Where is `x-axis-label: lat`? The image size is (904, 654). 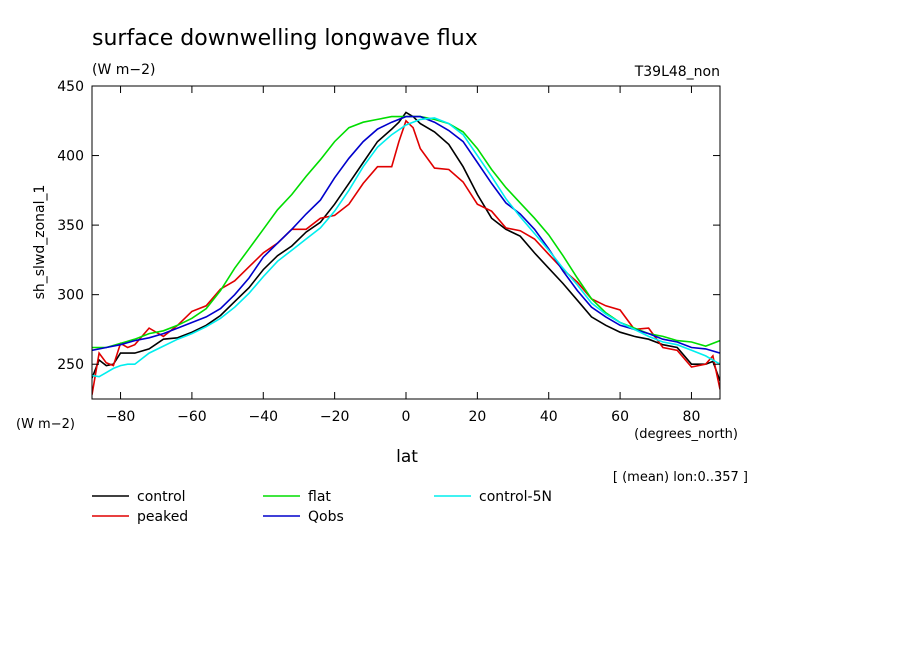
x-axis-label: lat is located at coordinates (407, 457).